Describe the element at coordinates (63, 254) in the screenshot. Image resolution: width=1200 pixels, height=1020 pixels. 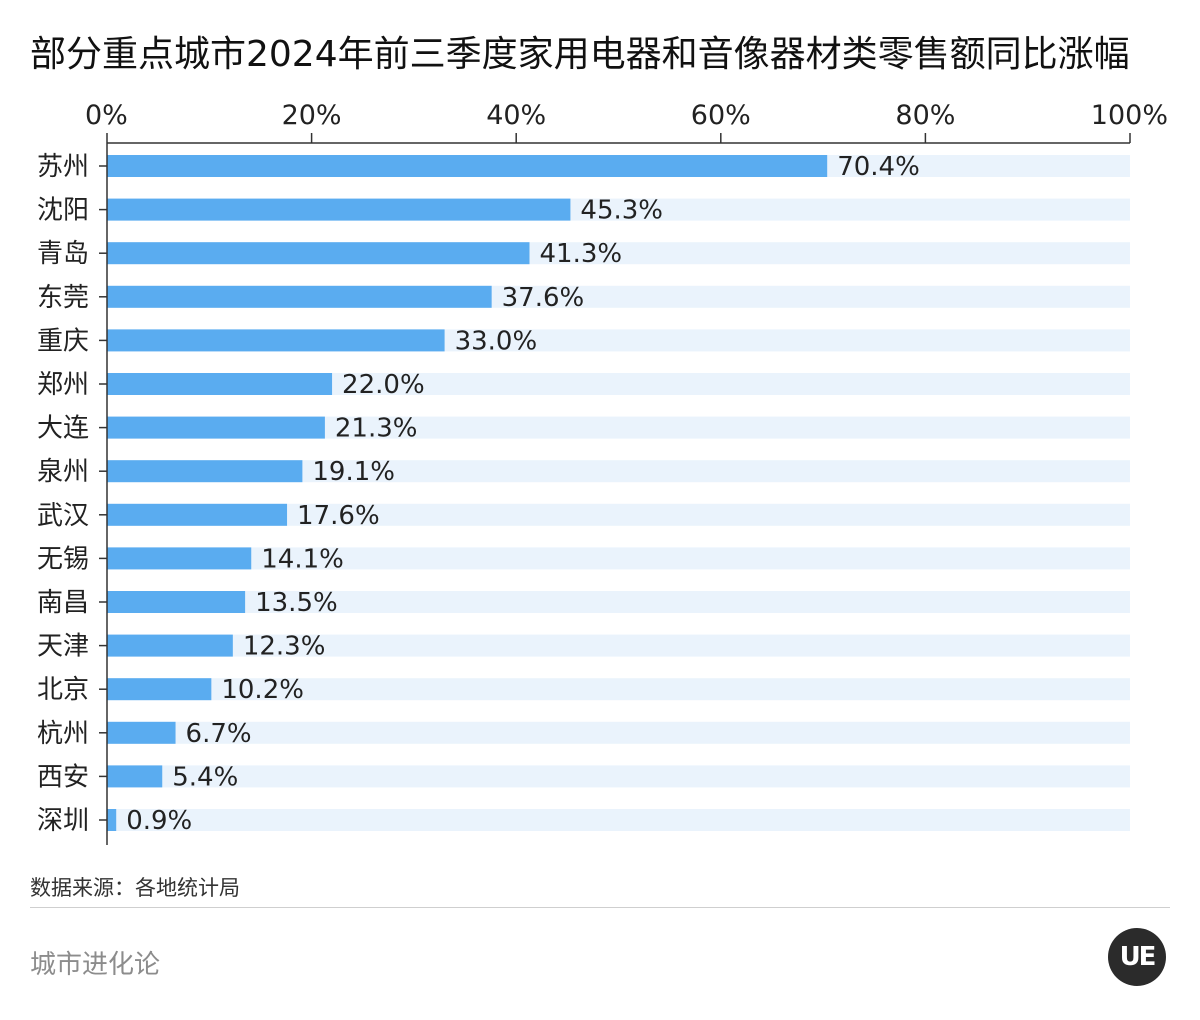
I see `category-label: 青岛` at that location.